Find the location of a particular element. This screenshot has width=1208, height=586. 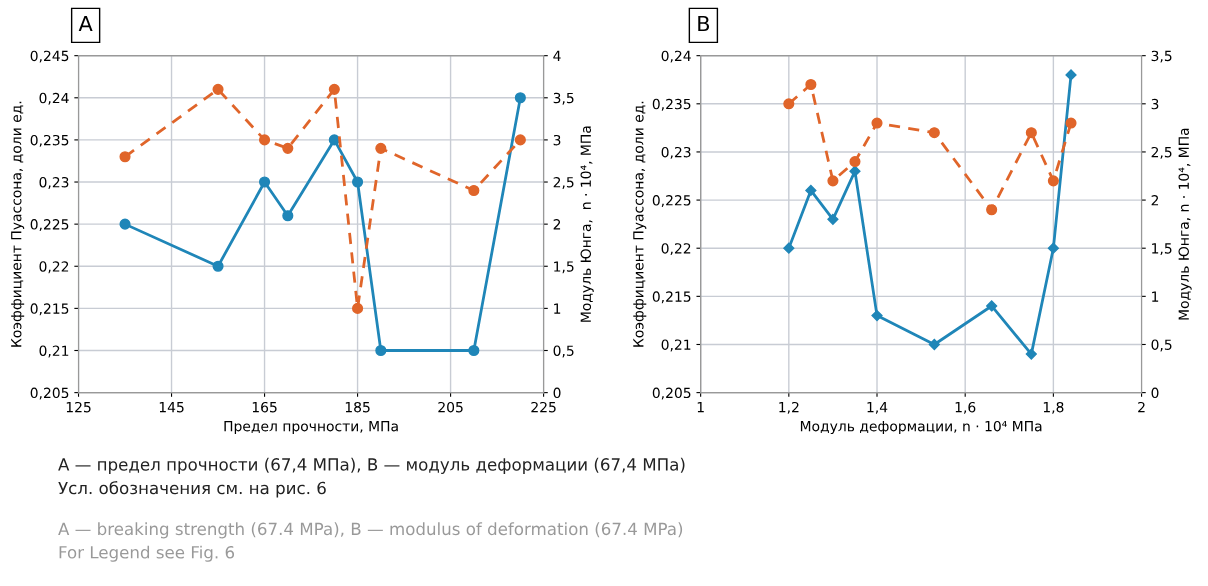

x-tick-label: 145 is located at coordinates (171, 407).